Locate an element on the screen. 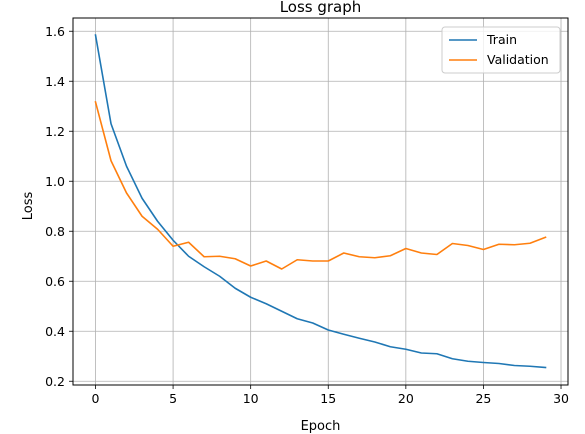 The height and width of the screenshot is (434, 585). y-tick-label: 0.4 is located at coordinates (55, 331).